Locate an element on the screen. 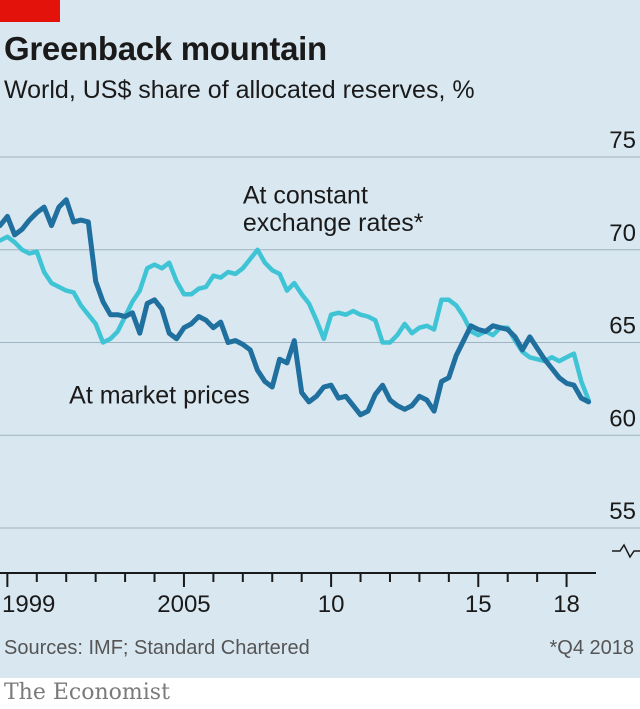 This screenshot has height=709, width=640. annotation-1: exchange rates* is located at coordinates (333, 223).